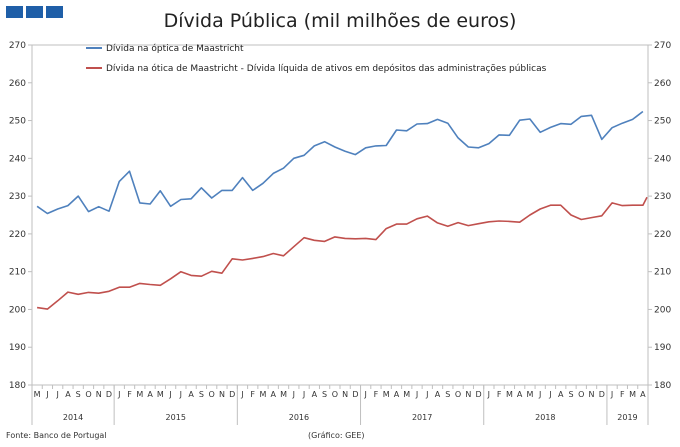  Describe the element at coordinates (17, 46) in the screenshot. I see `y-tick-label-left: 270` at that location.